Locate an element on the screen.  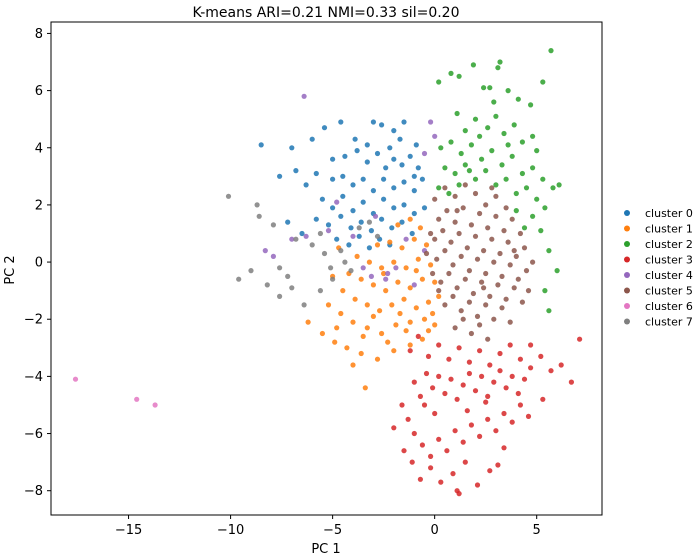
x-tick-label: −10 is located at coordinates (230, 530).